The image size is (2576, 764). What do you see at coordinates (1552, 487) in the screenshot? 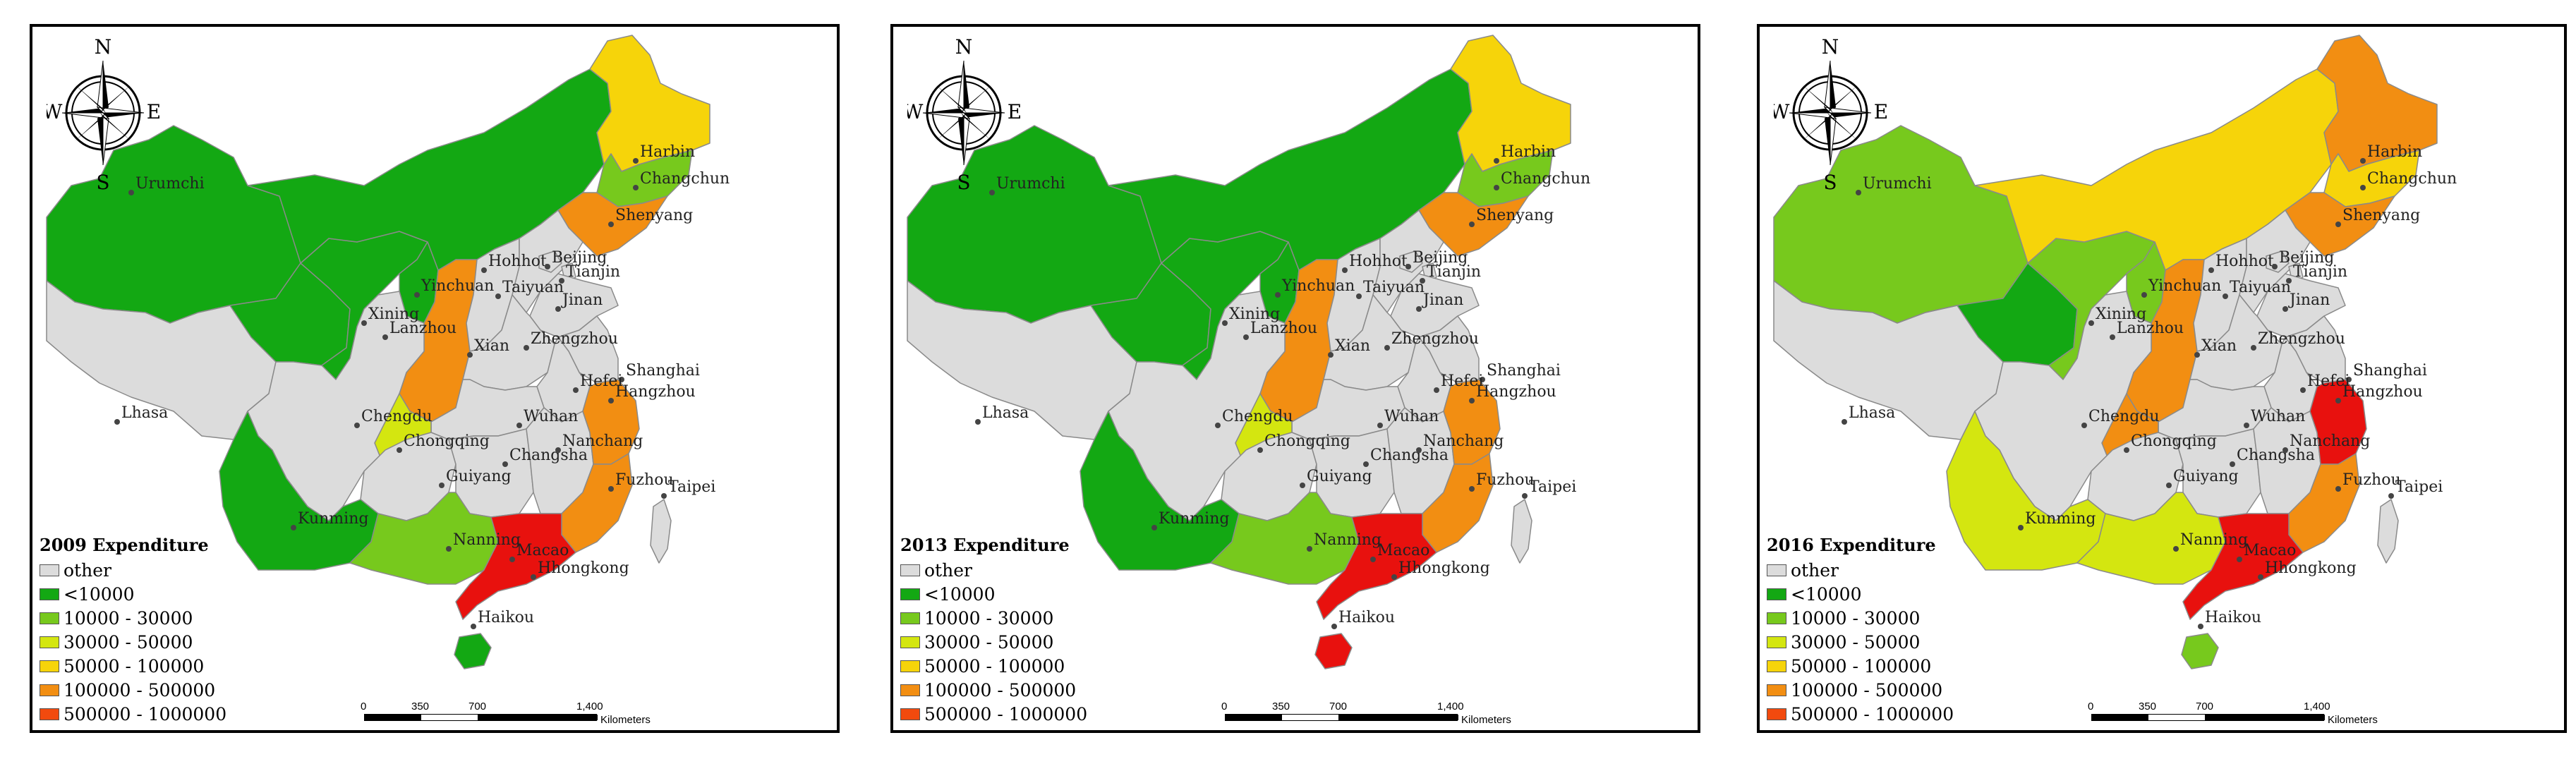
I see `city-label-taipei: Taipei` at bounding box center [1552, 487].